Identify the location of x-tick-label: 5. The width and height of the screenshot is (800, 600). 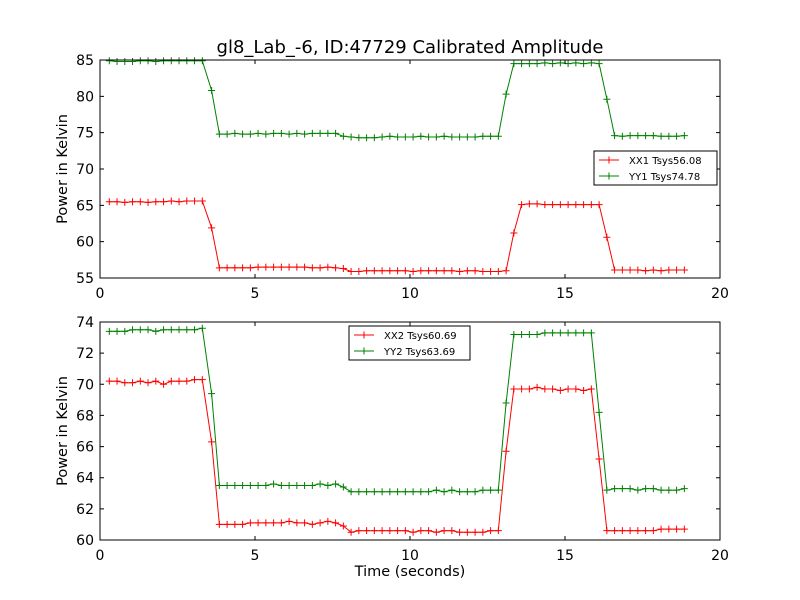
(255, 556).